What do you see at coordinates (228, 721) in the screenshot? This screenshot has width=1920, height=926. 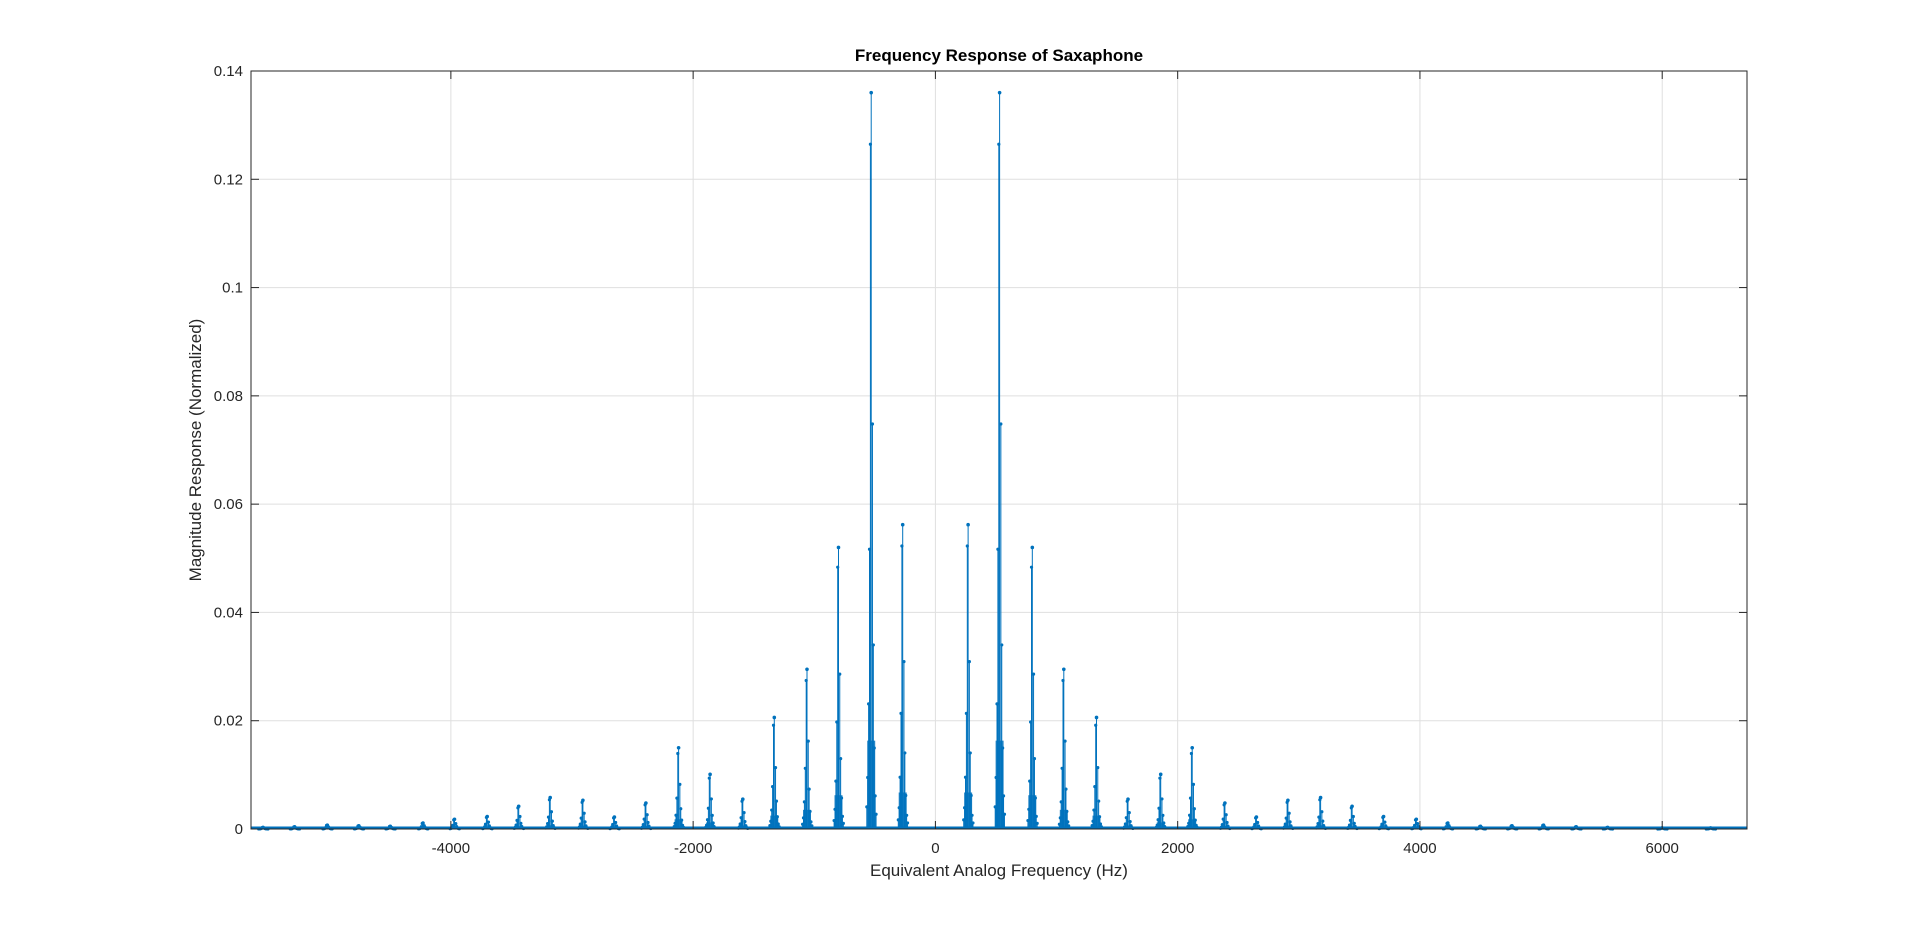 I see `y-tick-label: 0.02` at bounding box center [228, 721].